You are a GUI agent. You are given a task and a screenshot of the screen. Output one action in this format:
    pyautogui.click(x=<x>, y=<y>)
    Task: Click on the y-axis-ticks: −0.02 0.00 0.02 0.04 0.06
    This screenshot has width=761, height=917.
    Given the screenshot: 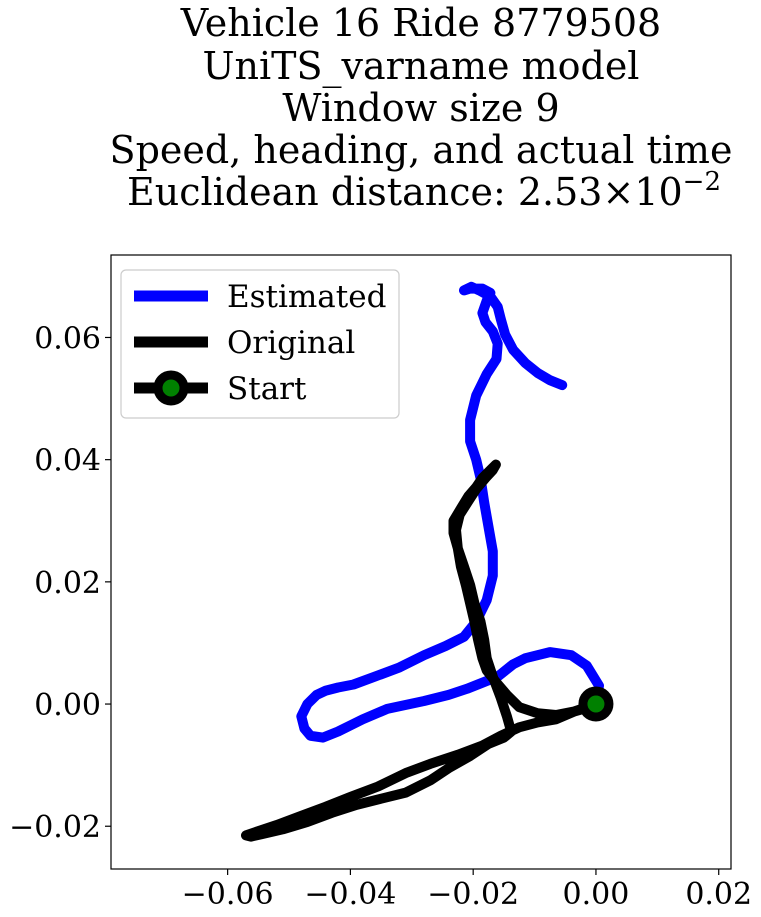 What is the action you would take?
    pyautogui.click(x=60, y=583)
    